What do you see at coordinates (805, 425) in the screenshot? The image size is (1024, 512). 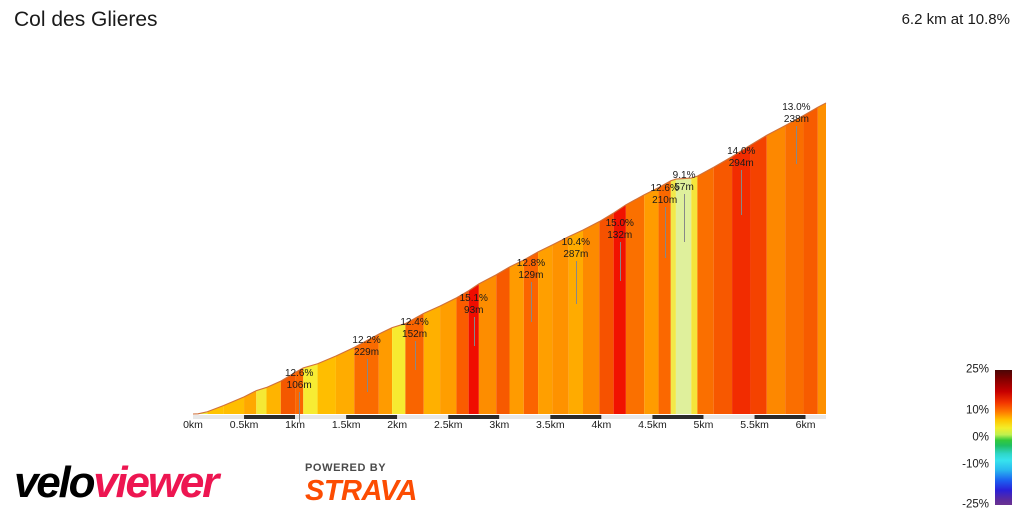 I see `x-axis-tick-label: 6km` at bounding box center [805, 425].